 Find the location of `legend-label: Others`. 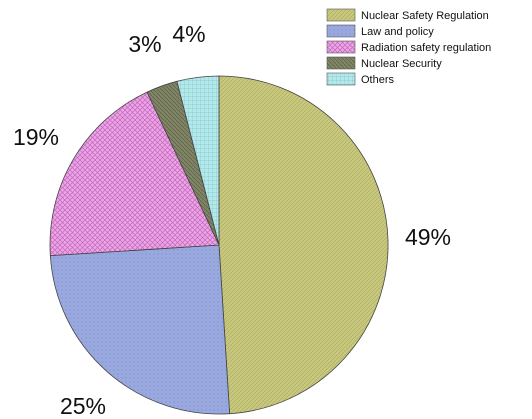

legend-label: Others is located at coordinates (378, 80).